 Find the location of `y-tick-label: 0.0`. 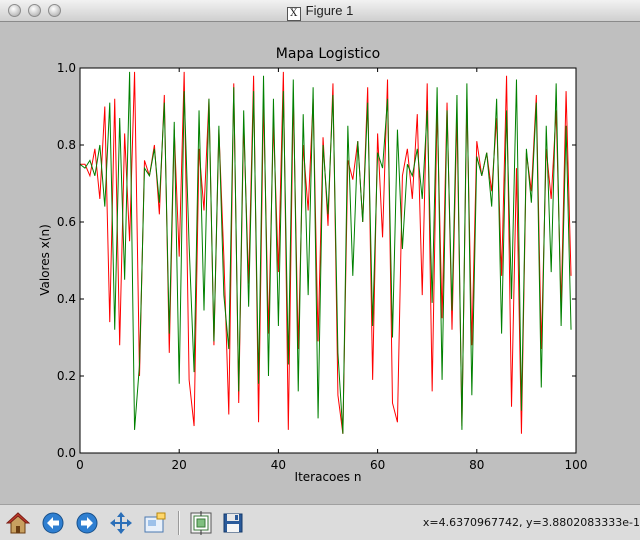

y-tick-label: 0.0 is located at coordinates (66, 453).